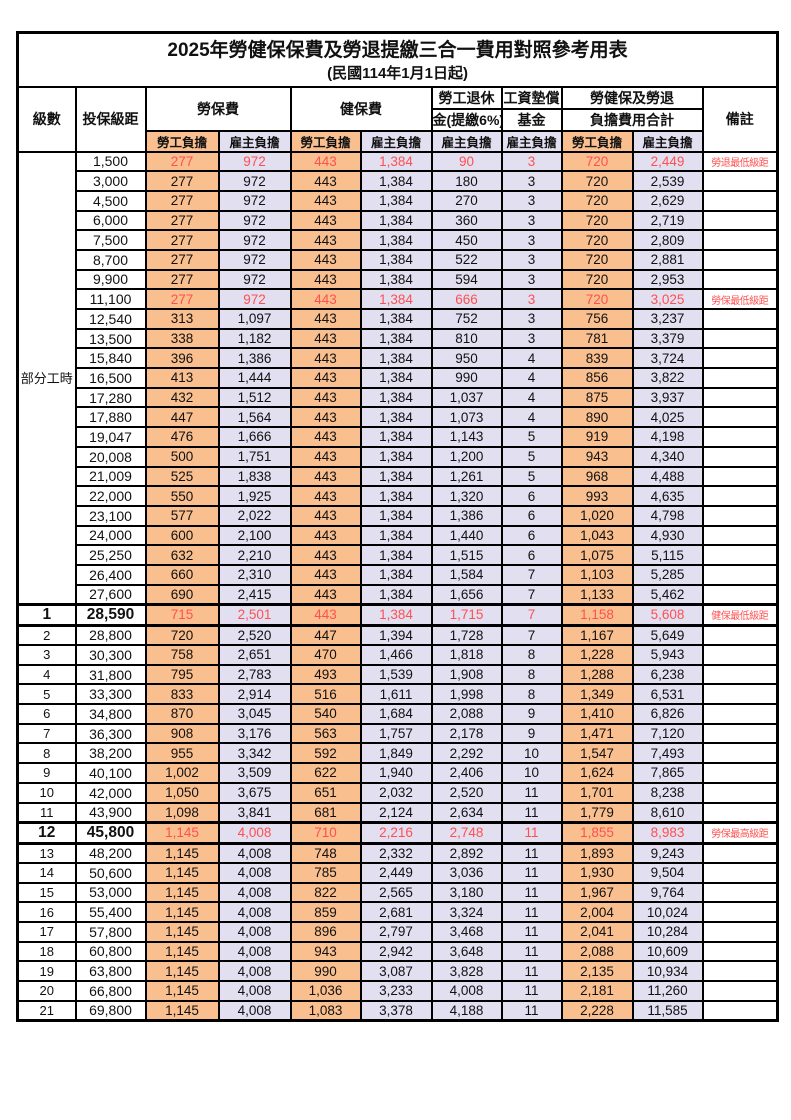  I want to click on pension-employer-cell: 522, so click(466, 259).